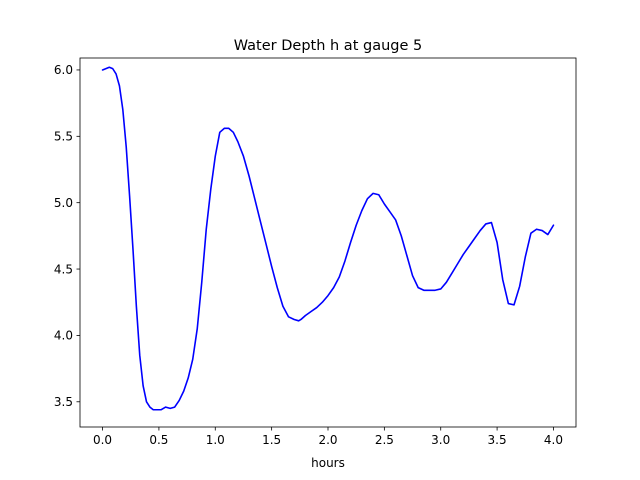 This screenshot has height=480, width=640. I want to click on y-axis-ticks: 3.5 4.0 4.5 5.0 5.5 6.0, so click(67, 236).